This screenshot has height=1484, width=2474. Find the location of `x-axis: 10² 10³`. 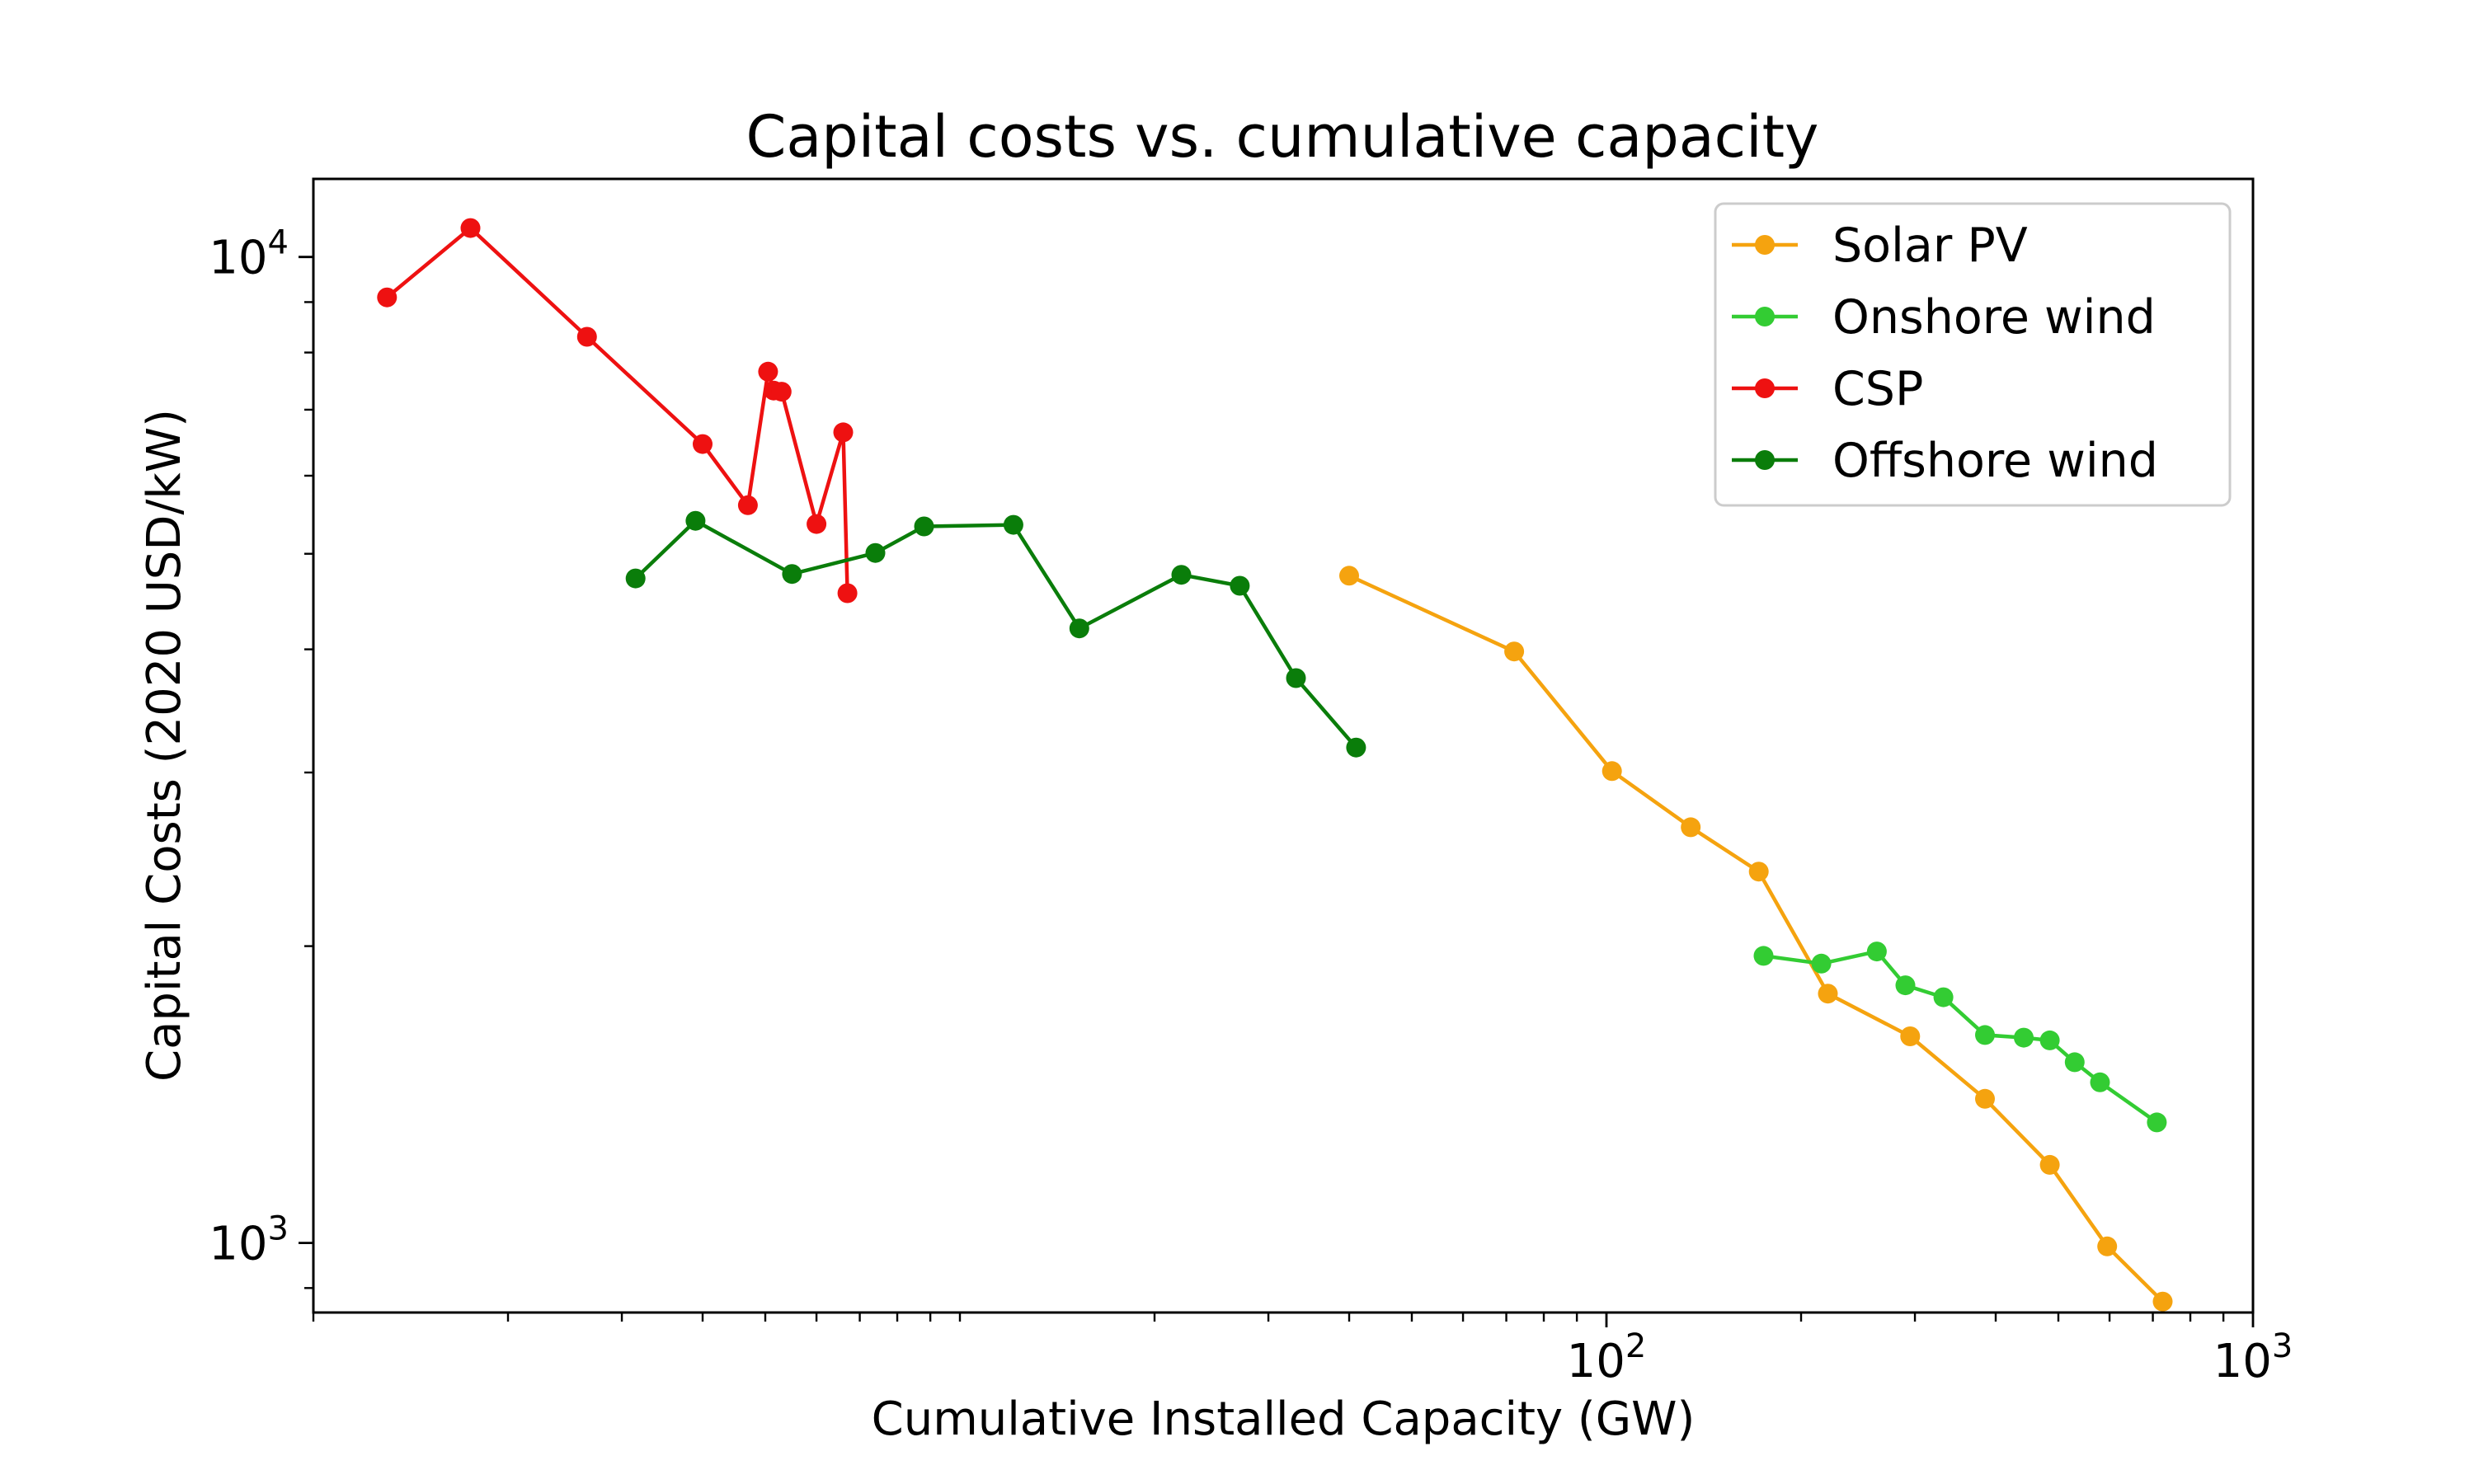

x-axis: 10² 10³ is located at coordinates (1302, 1350).